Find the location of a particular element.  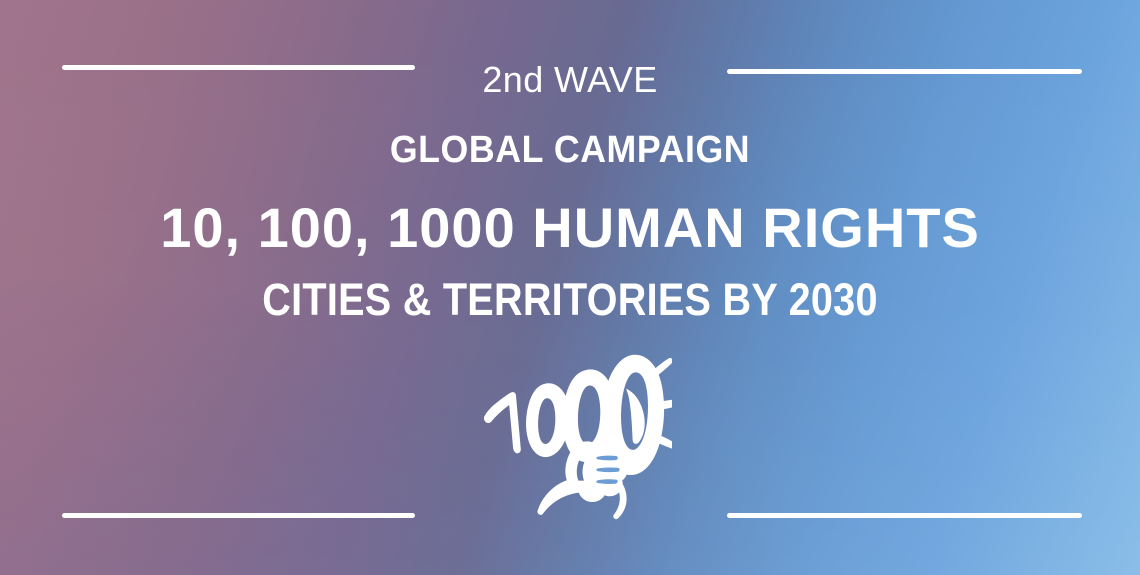

decorative-rule-bottom-left is located at coordinates (238, 515).